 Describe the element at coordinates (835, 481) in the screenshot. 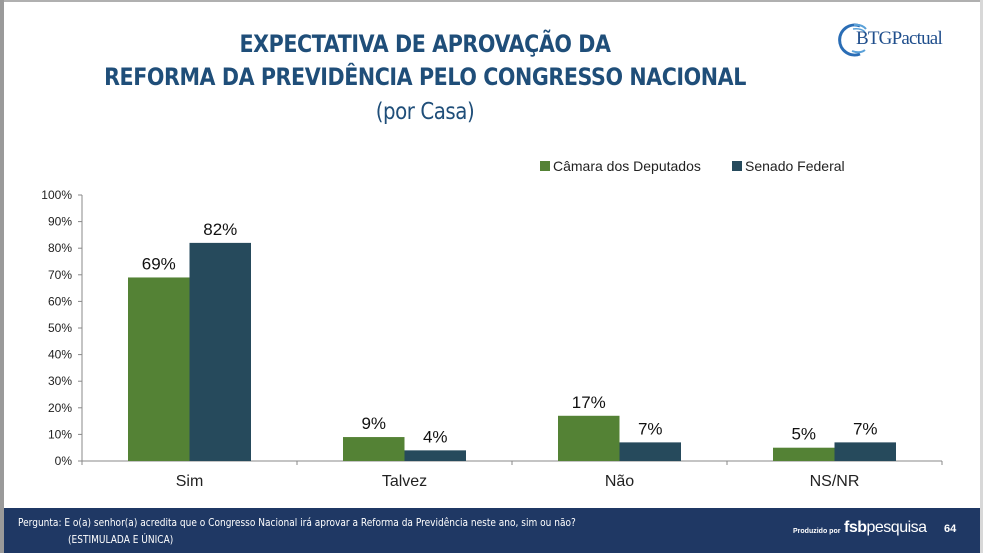

I see `x-tick-label: NS/NR` at that location.